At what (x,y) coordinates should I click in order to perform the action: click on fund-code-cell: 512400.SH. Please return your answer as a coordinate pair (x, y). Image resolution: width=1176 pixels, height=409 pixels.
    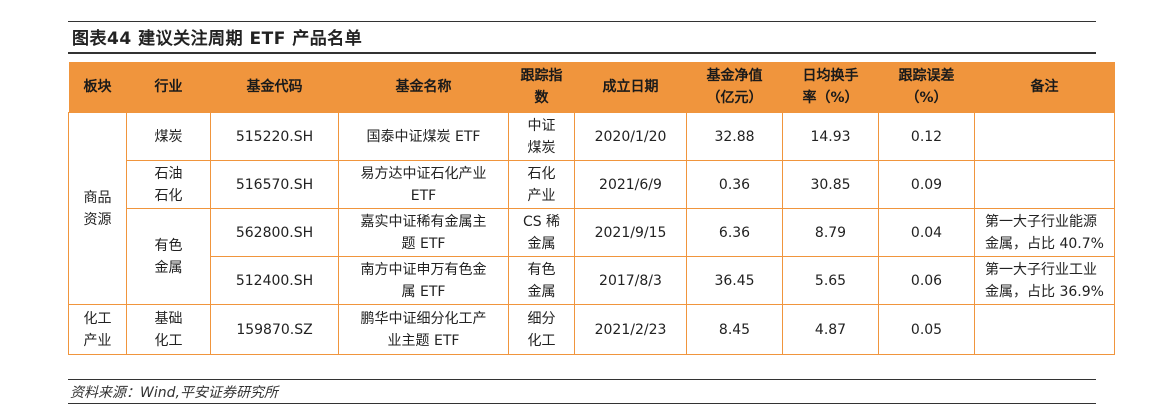
    Looking at the image, I should click on (274, 280).